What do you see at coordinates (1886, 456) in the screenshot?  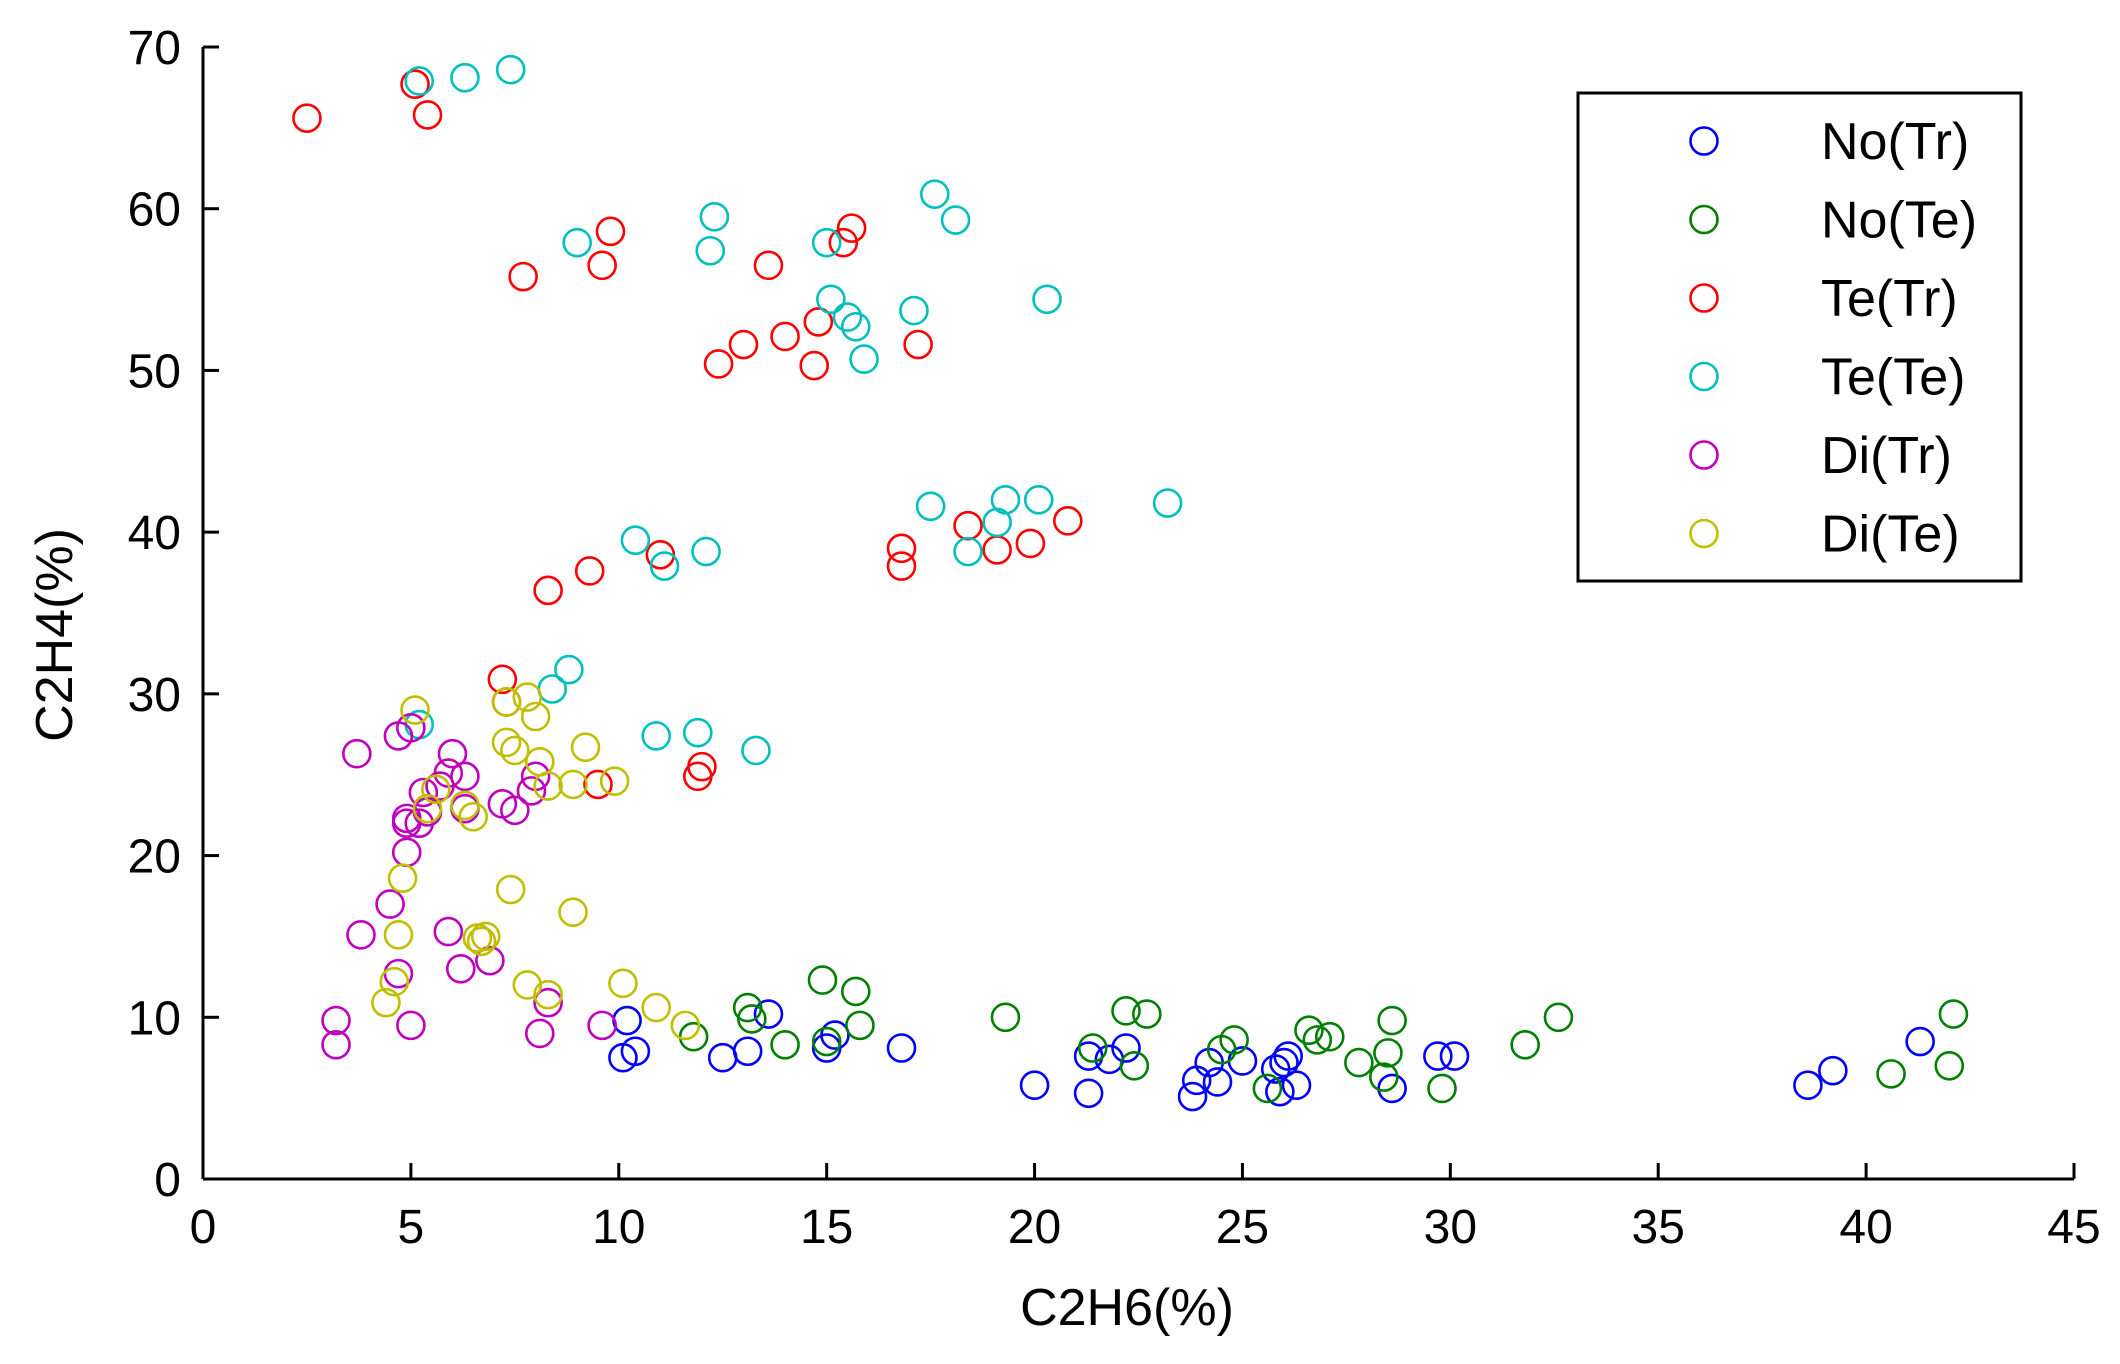 I see `legend-label: Di(Tr)` at bounding box center [1886, 456].